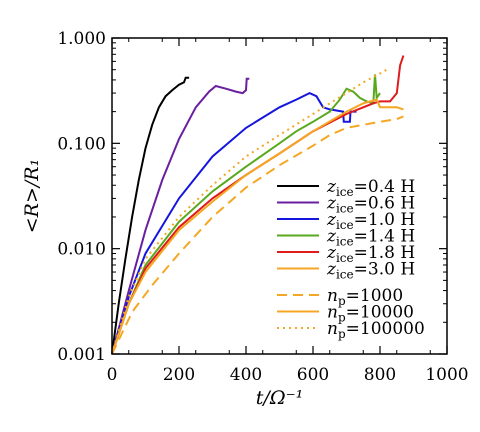 This screenshot has width=480, height=432. Describe the element at coordinates (313, 375) in the screenshot. I see `x-tick-label: 600` at that location.